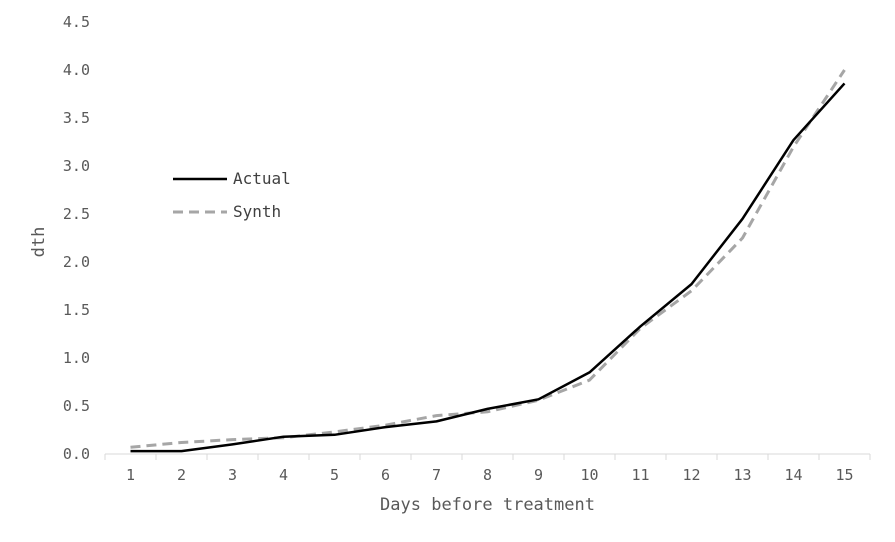 The image size is (895, 542). What do you see at coordinates (742, 475) in the screenshot?
I see `x-tick-label: 13` at bounding box center [742, 475].